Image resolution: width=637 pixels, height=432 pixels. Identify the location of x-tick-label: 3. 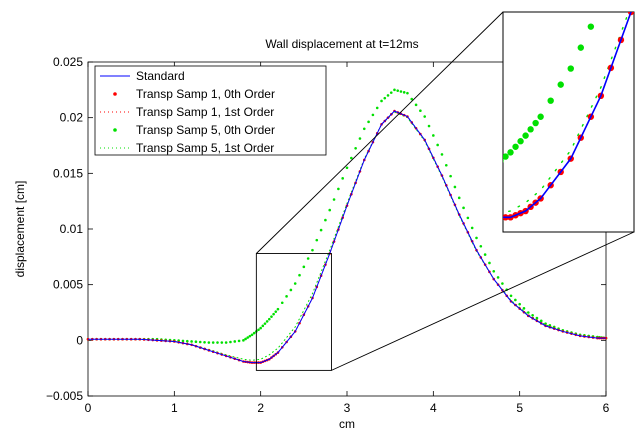
(347, 408).